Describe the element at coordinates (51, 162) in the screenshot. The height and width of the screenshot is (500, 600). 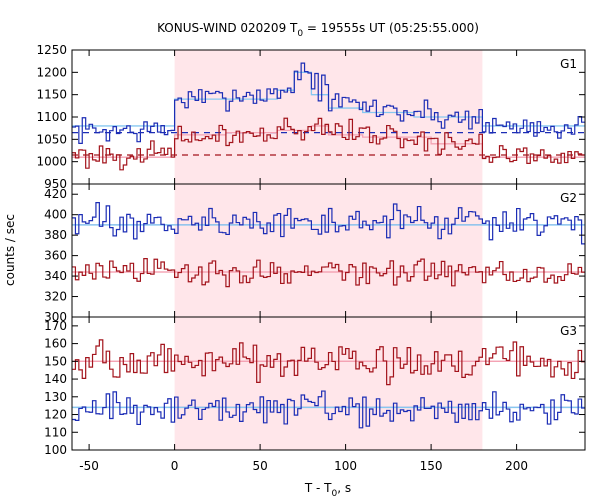
I see `y-tick-label: 1000` at that location.